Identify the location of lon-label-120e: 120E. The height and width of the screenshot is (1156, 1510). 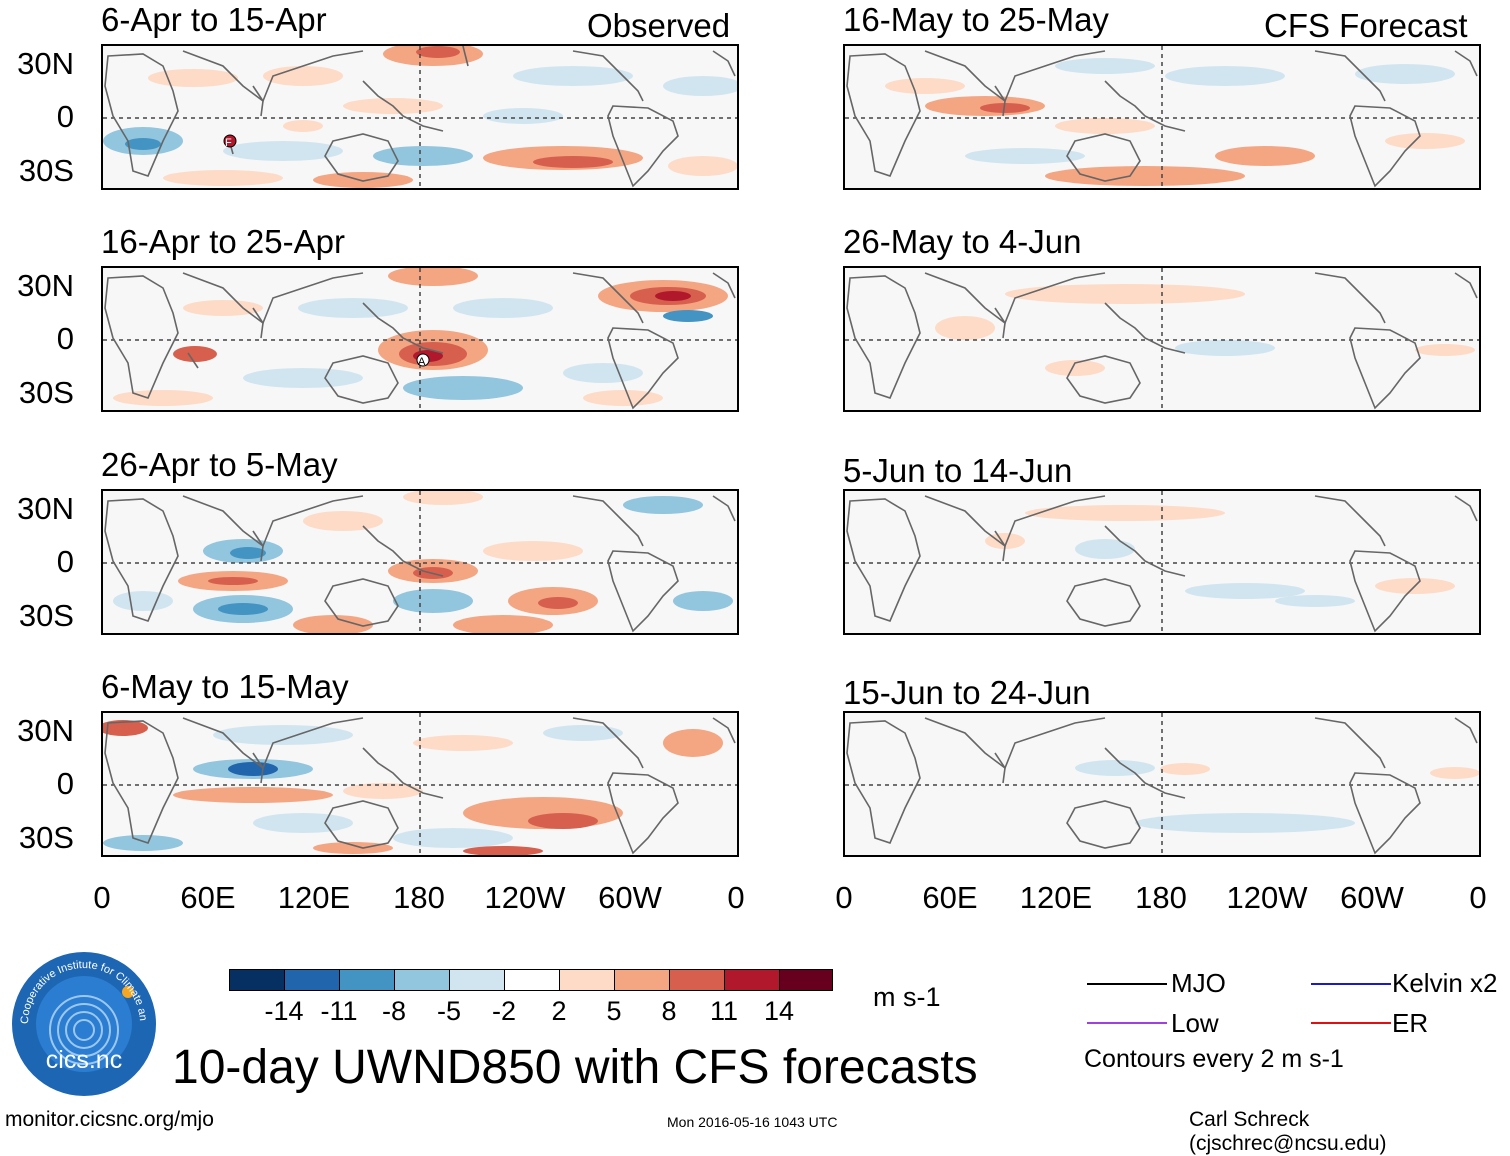
(314, 897).